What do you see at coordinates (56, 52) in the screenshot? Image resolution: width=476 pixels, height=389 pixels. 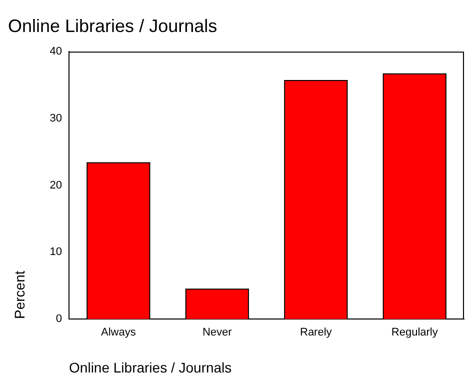 I see `y-tick-label: 40` at bounding box center [56, 52].